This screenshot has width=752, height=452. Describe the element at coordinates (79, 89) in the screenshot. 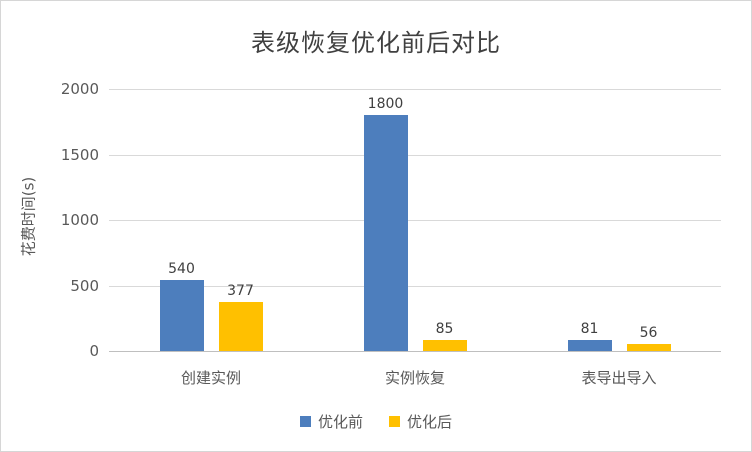

I see `y-tick-label: 2000` at that location.